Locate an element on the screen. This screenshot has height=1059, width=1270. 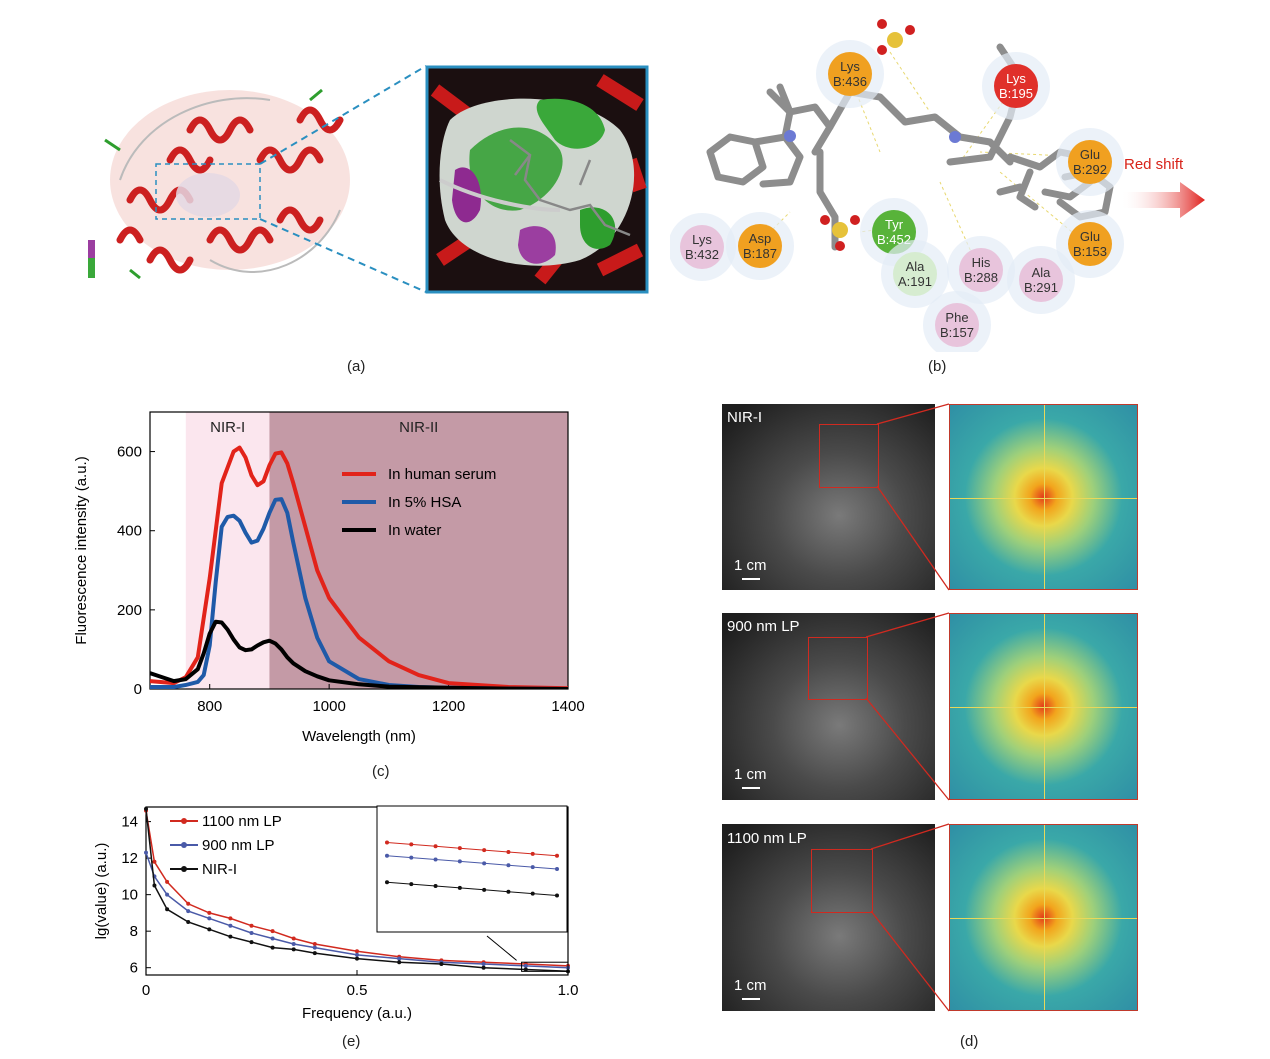
y-axis-label: lg(value) (a.u.) is located at coordinates (101, 891).